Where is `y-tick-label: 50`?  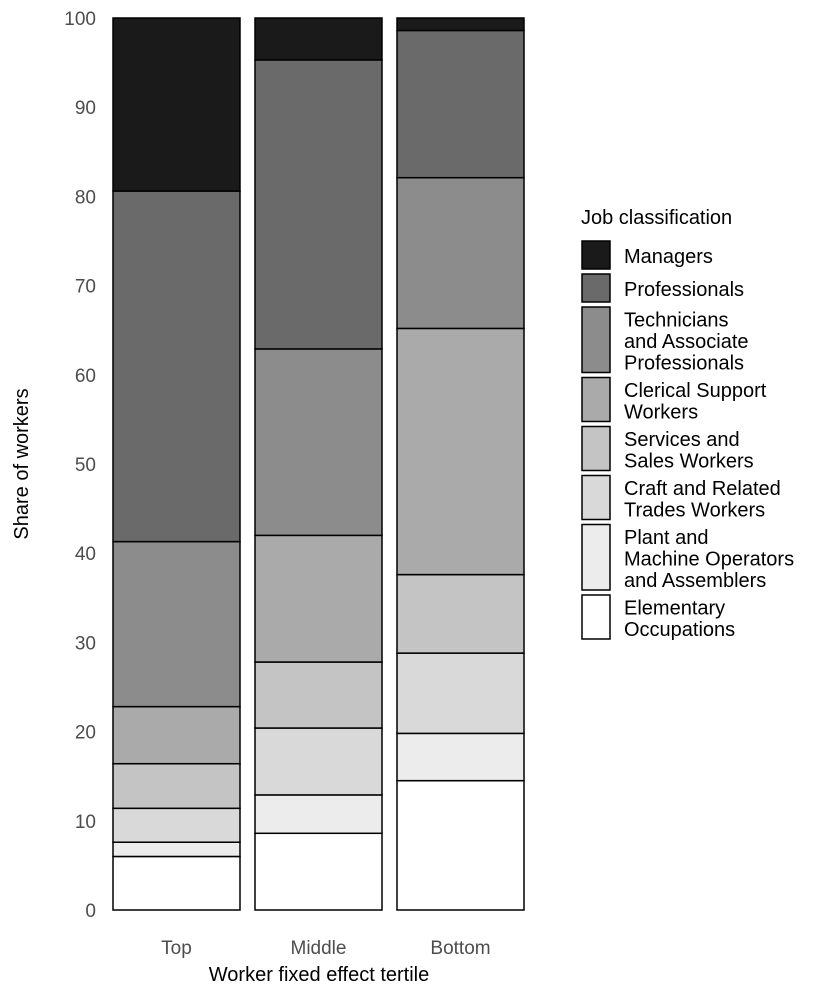 y-tick-label: 50 is located at coordinates (85, 465).